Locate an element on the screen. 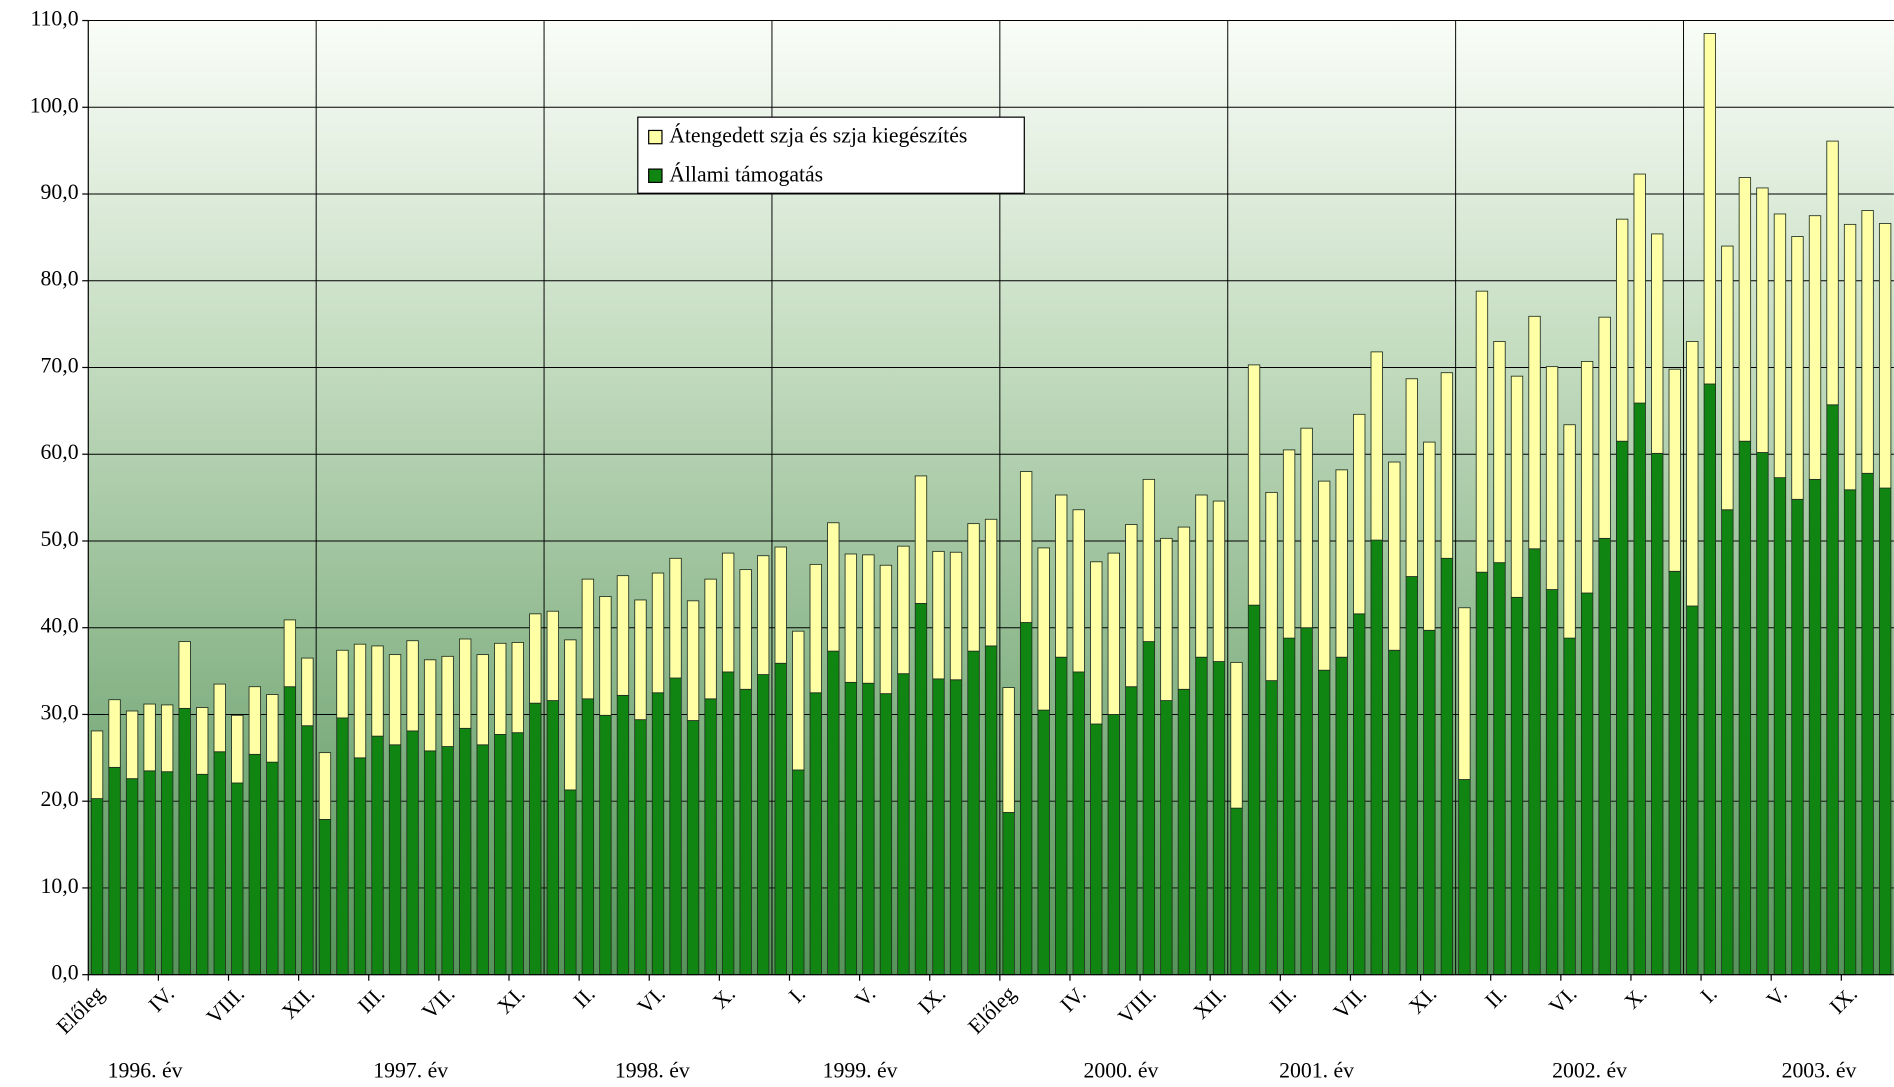  year-label: 1997. év is located at coordinates (410, 1070).